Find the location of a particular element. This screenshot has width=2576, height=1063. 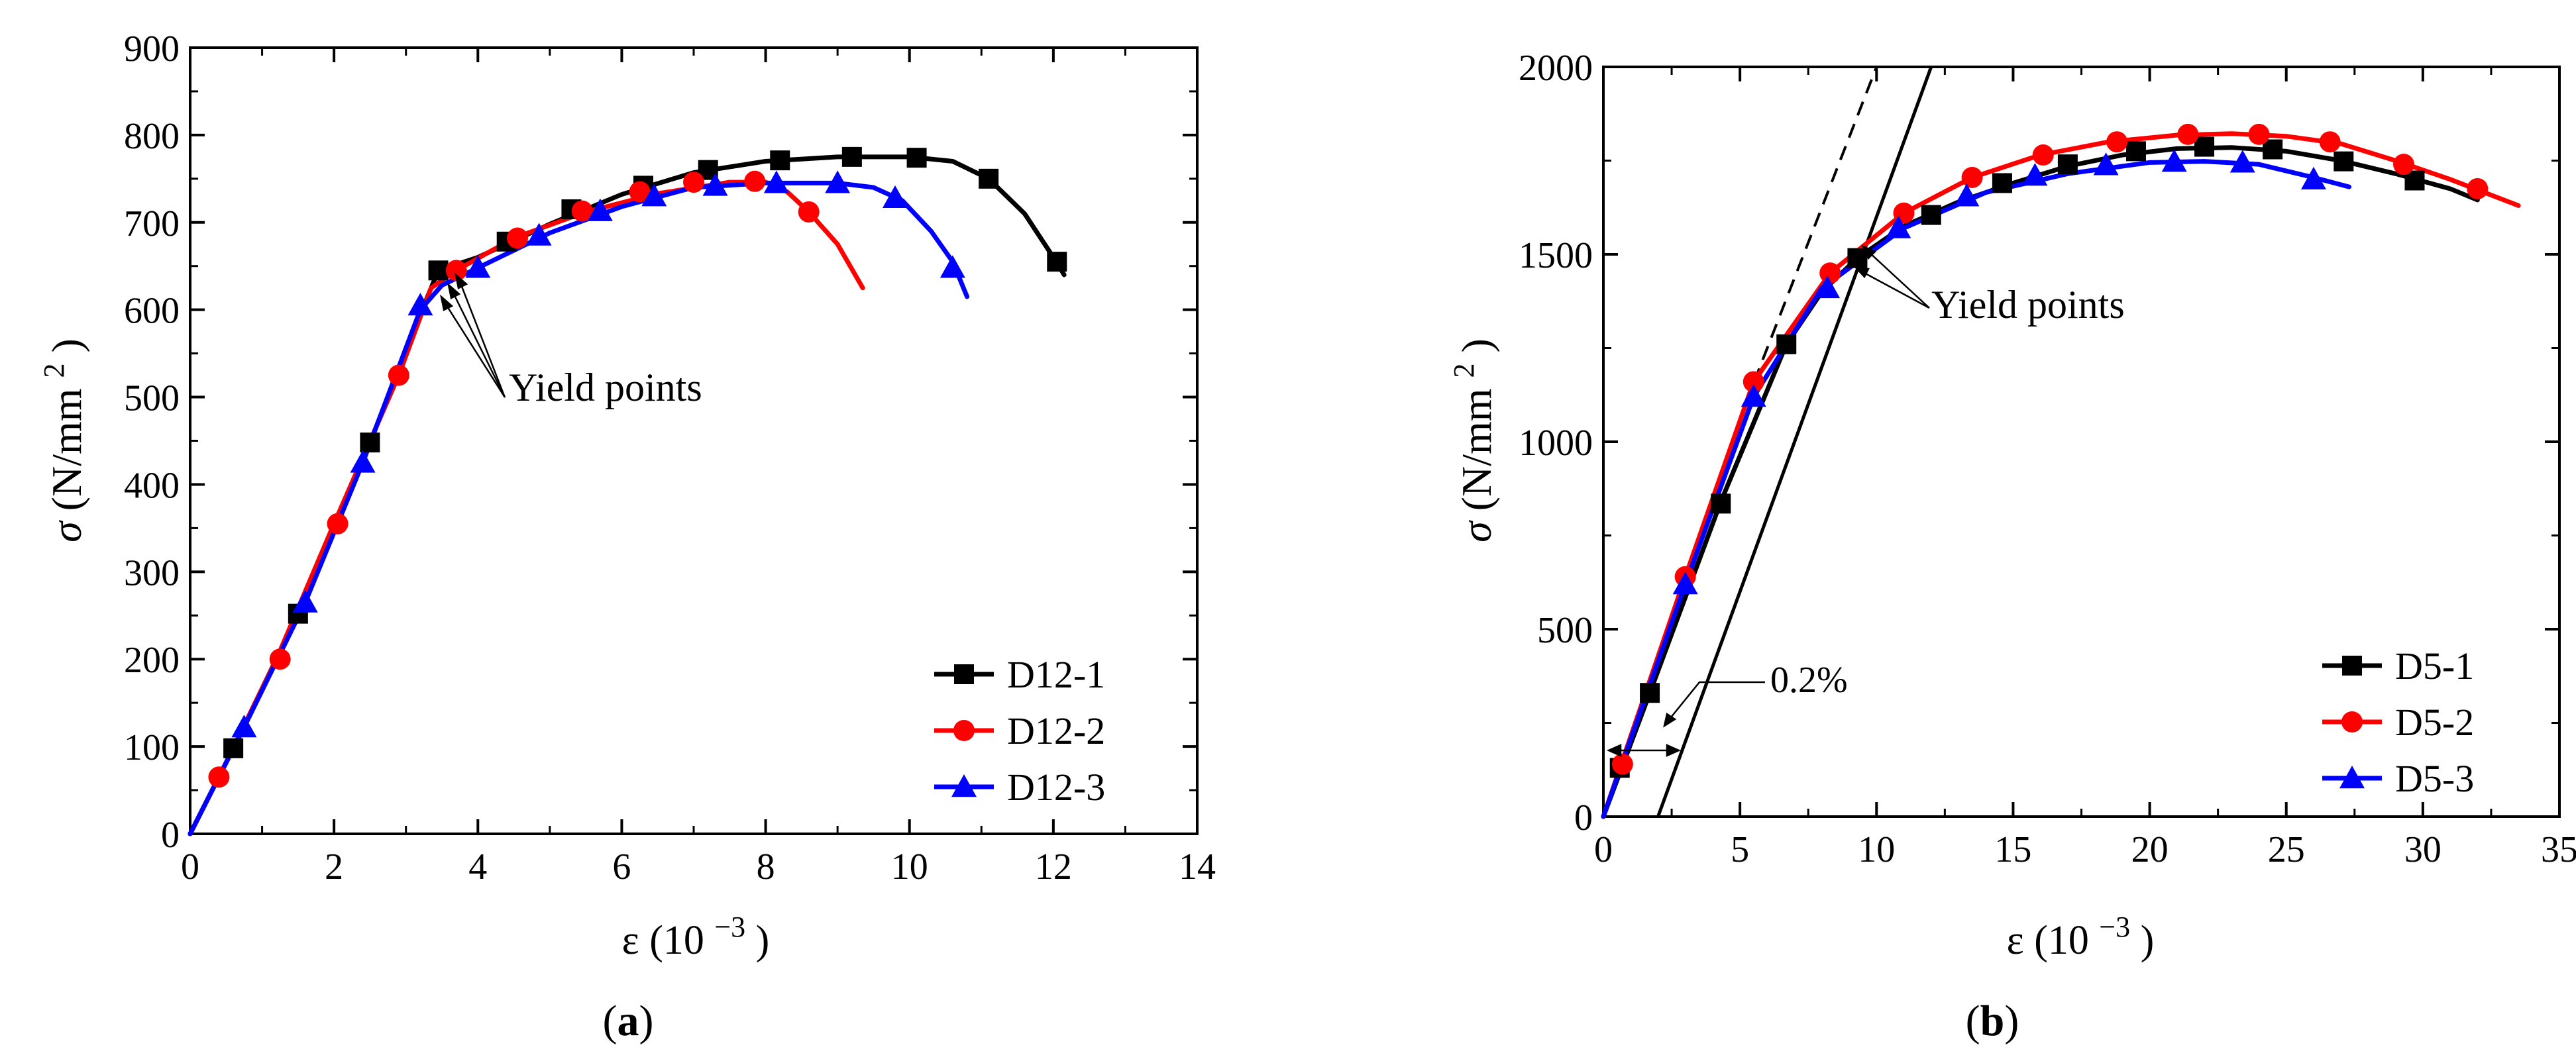

legend-b: D5-1 D5-2 D5-3 is located at coordinates (2398, 722).